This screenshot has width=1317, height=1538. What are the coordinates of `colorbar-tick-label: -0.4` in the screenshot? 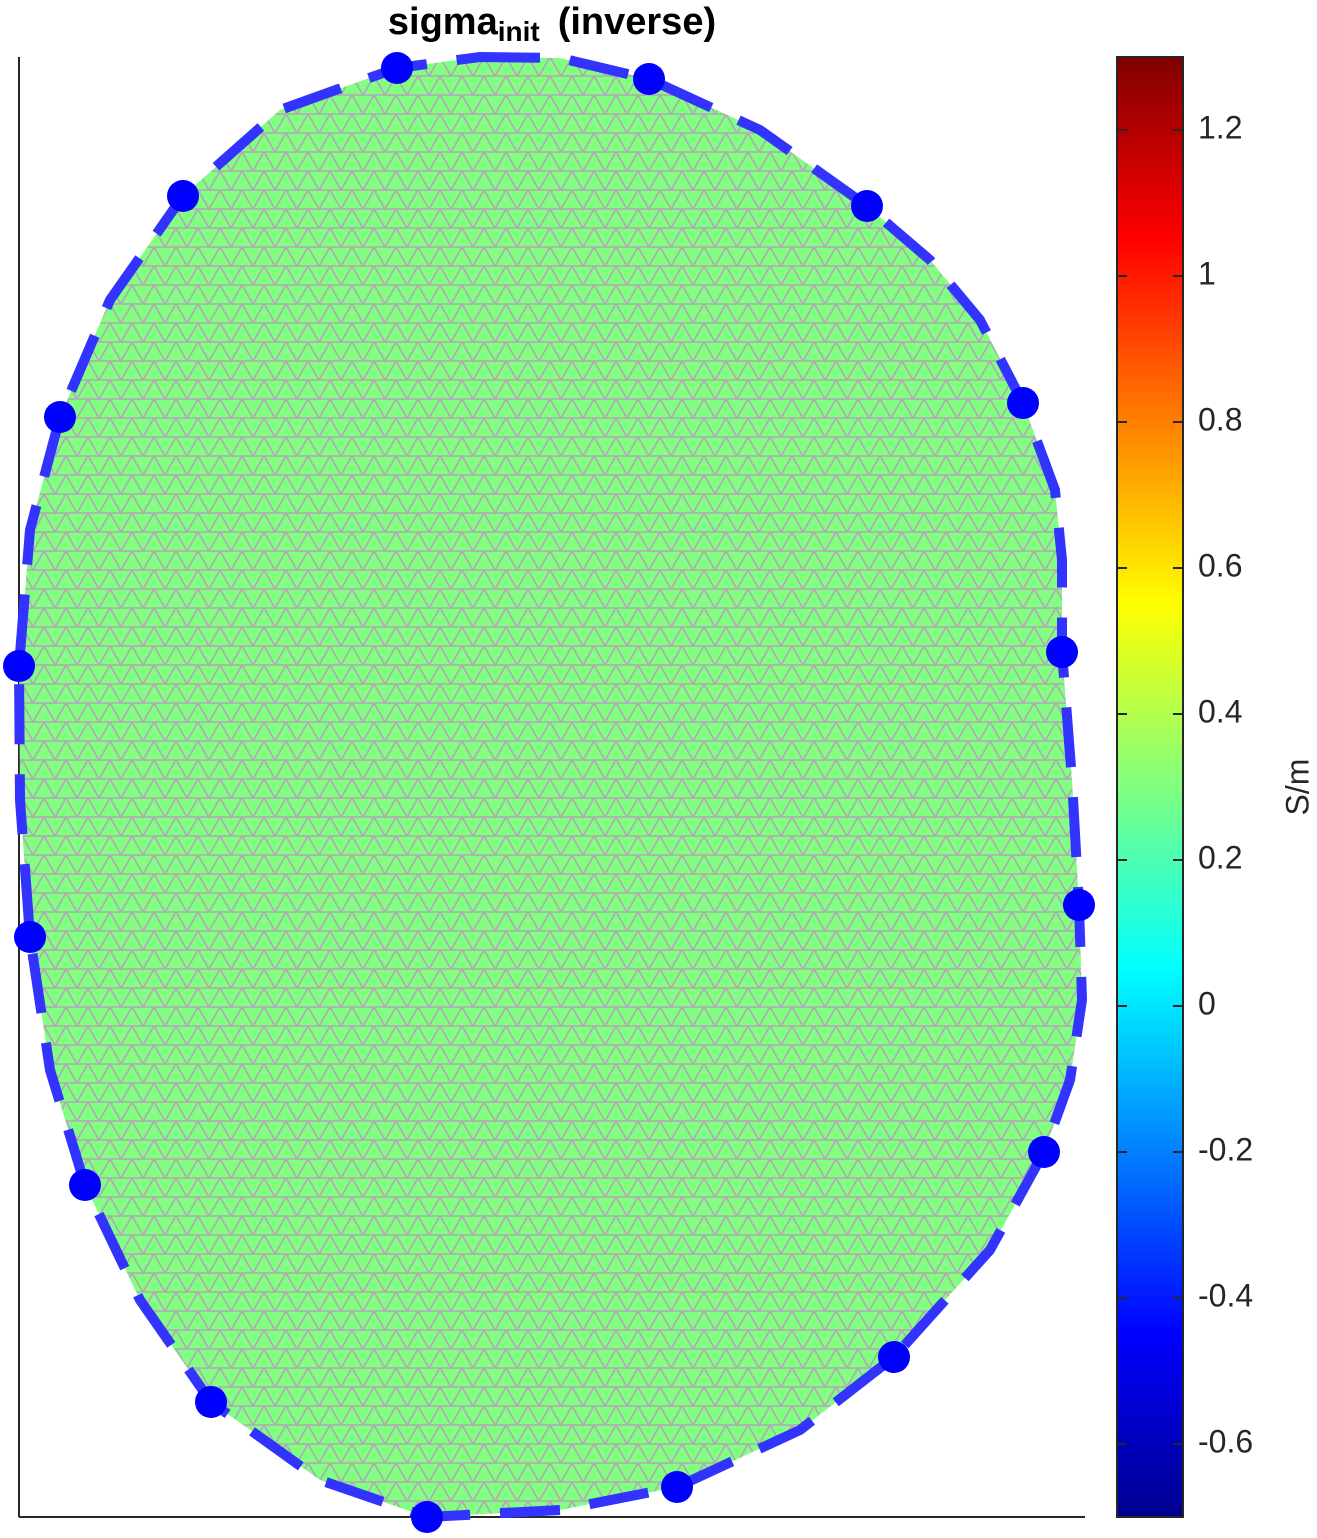 It's located at (1225, 1295).